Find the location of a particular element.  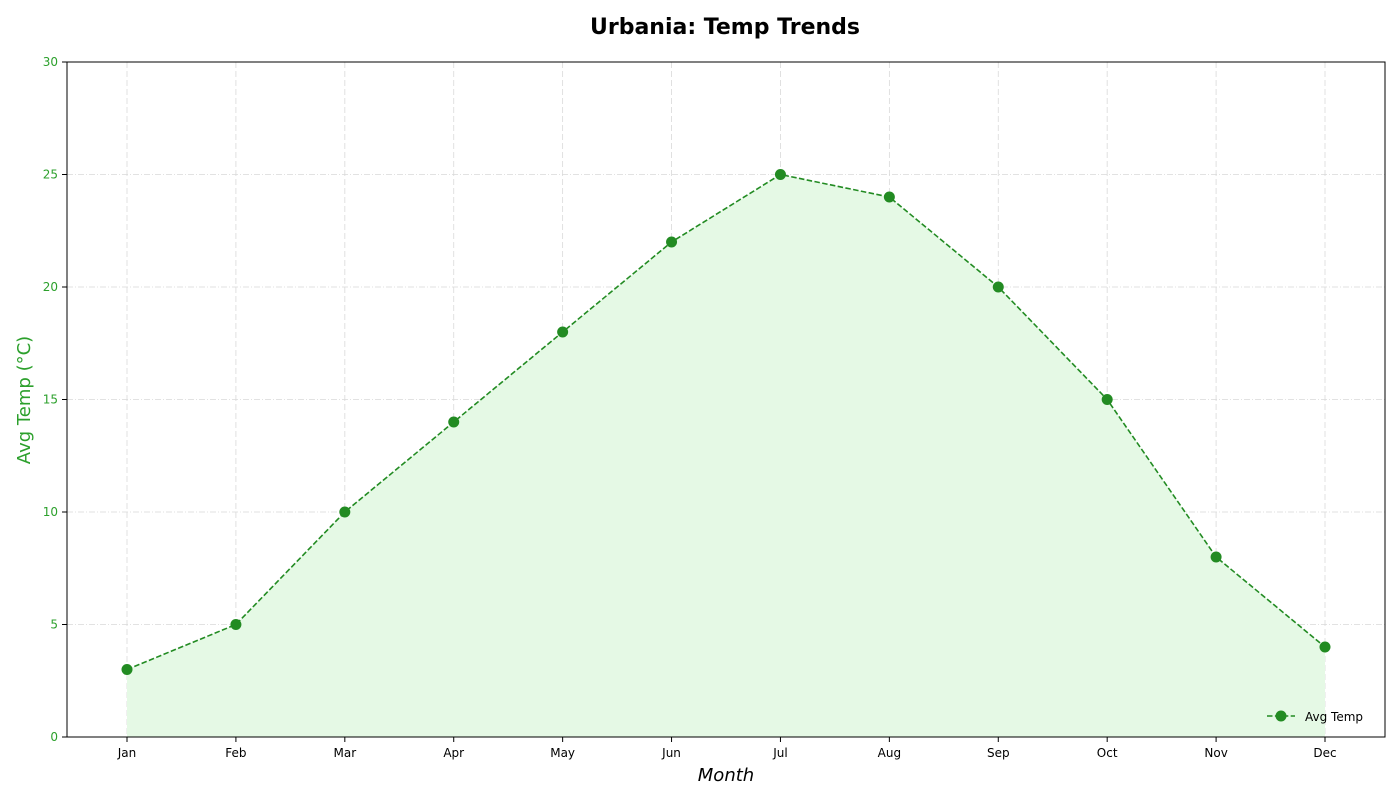

x-axis-label: Month is located at coordinates (726, 775).